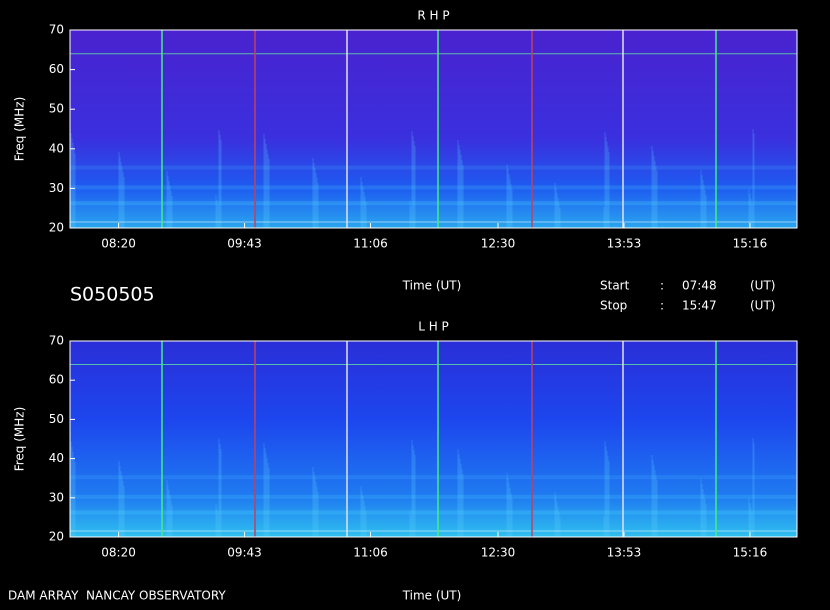 The image size is (830, 610). What do you see at coordinates (699, 286) in the screenshot?
I see `start-time: 07:48` at bounding box center [699, 286].